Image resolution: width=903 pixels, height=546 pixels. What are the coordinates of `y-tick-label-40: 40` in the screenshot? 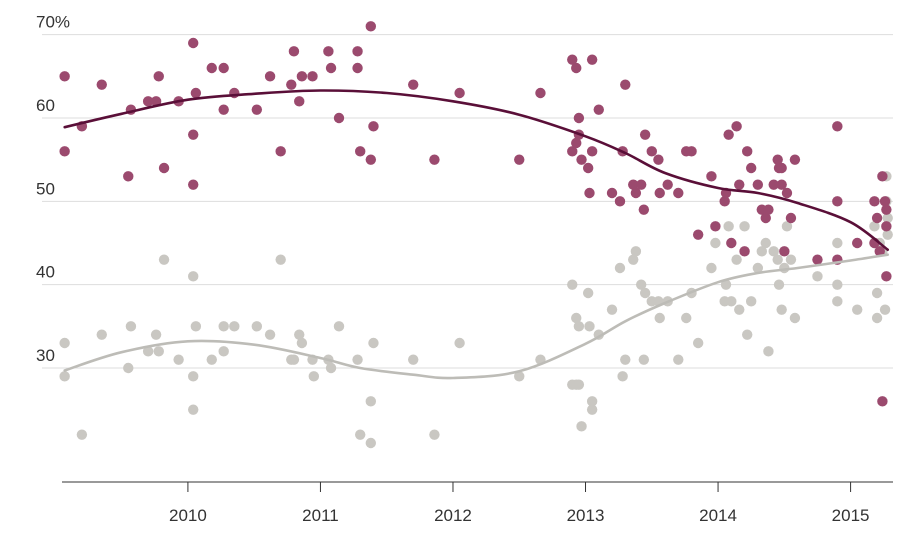 It's located at (45, 272).